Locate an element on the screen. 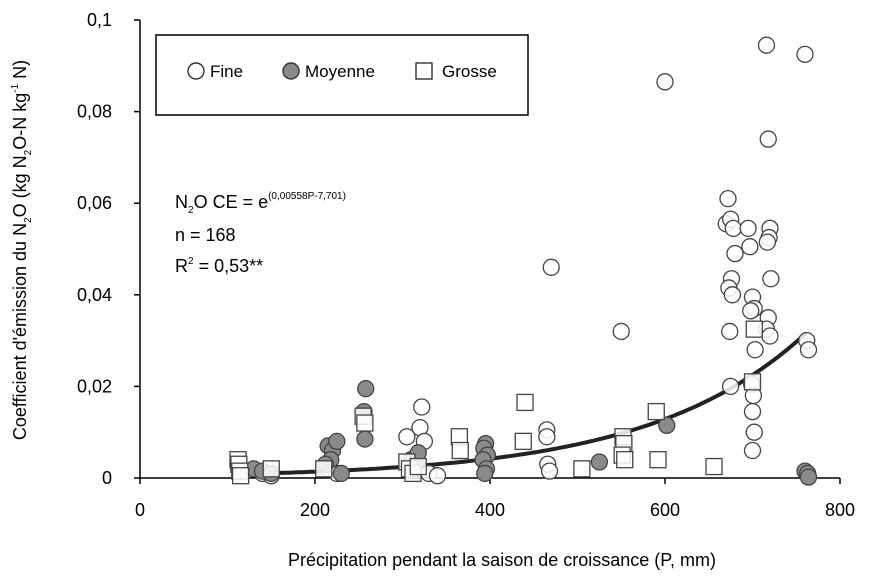 This screenshot has width=891, height=581. legend-box is located at coordinates (342, 75).